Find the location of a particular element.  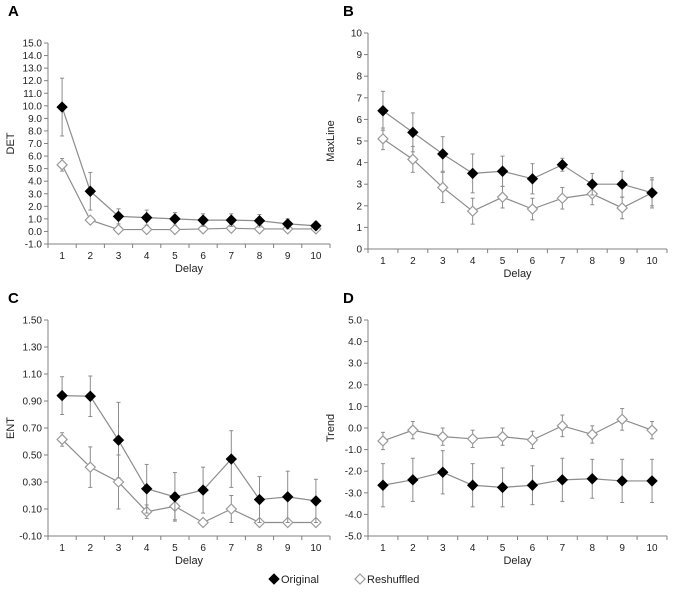

y-tick-label: 15.0 is located at coordinates (33, 44).